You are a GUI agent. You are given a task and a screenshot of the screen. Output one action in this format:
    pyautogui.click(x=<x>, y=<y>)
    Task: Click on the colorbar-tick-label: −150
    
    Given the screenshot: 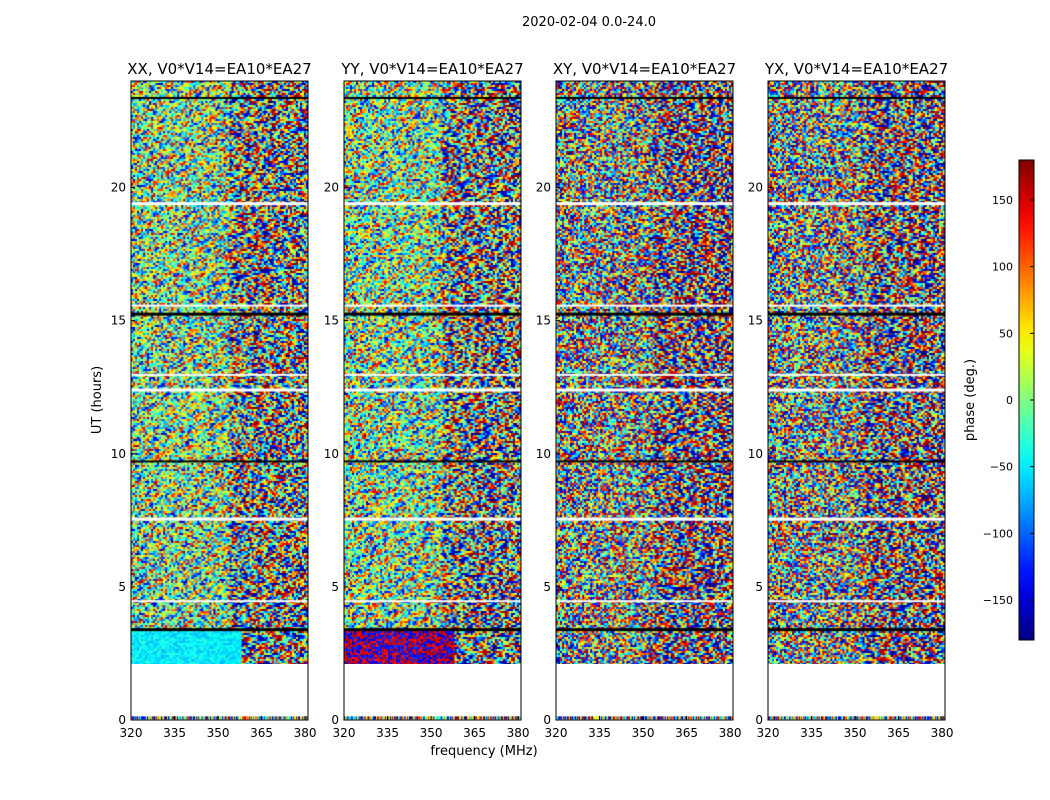 What is the action you would take?
    pyautogui.click(x=998, y=600)
    